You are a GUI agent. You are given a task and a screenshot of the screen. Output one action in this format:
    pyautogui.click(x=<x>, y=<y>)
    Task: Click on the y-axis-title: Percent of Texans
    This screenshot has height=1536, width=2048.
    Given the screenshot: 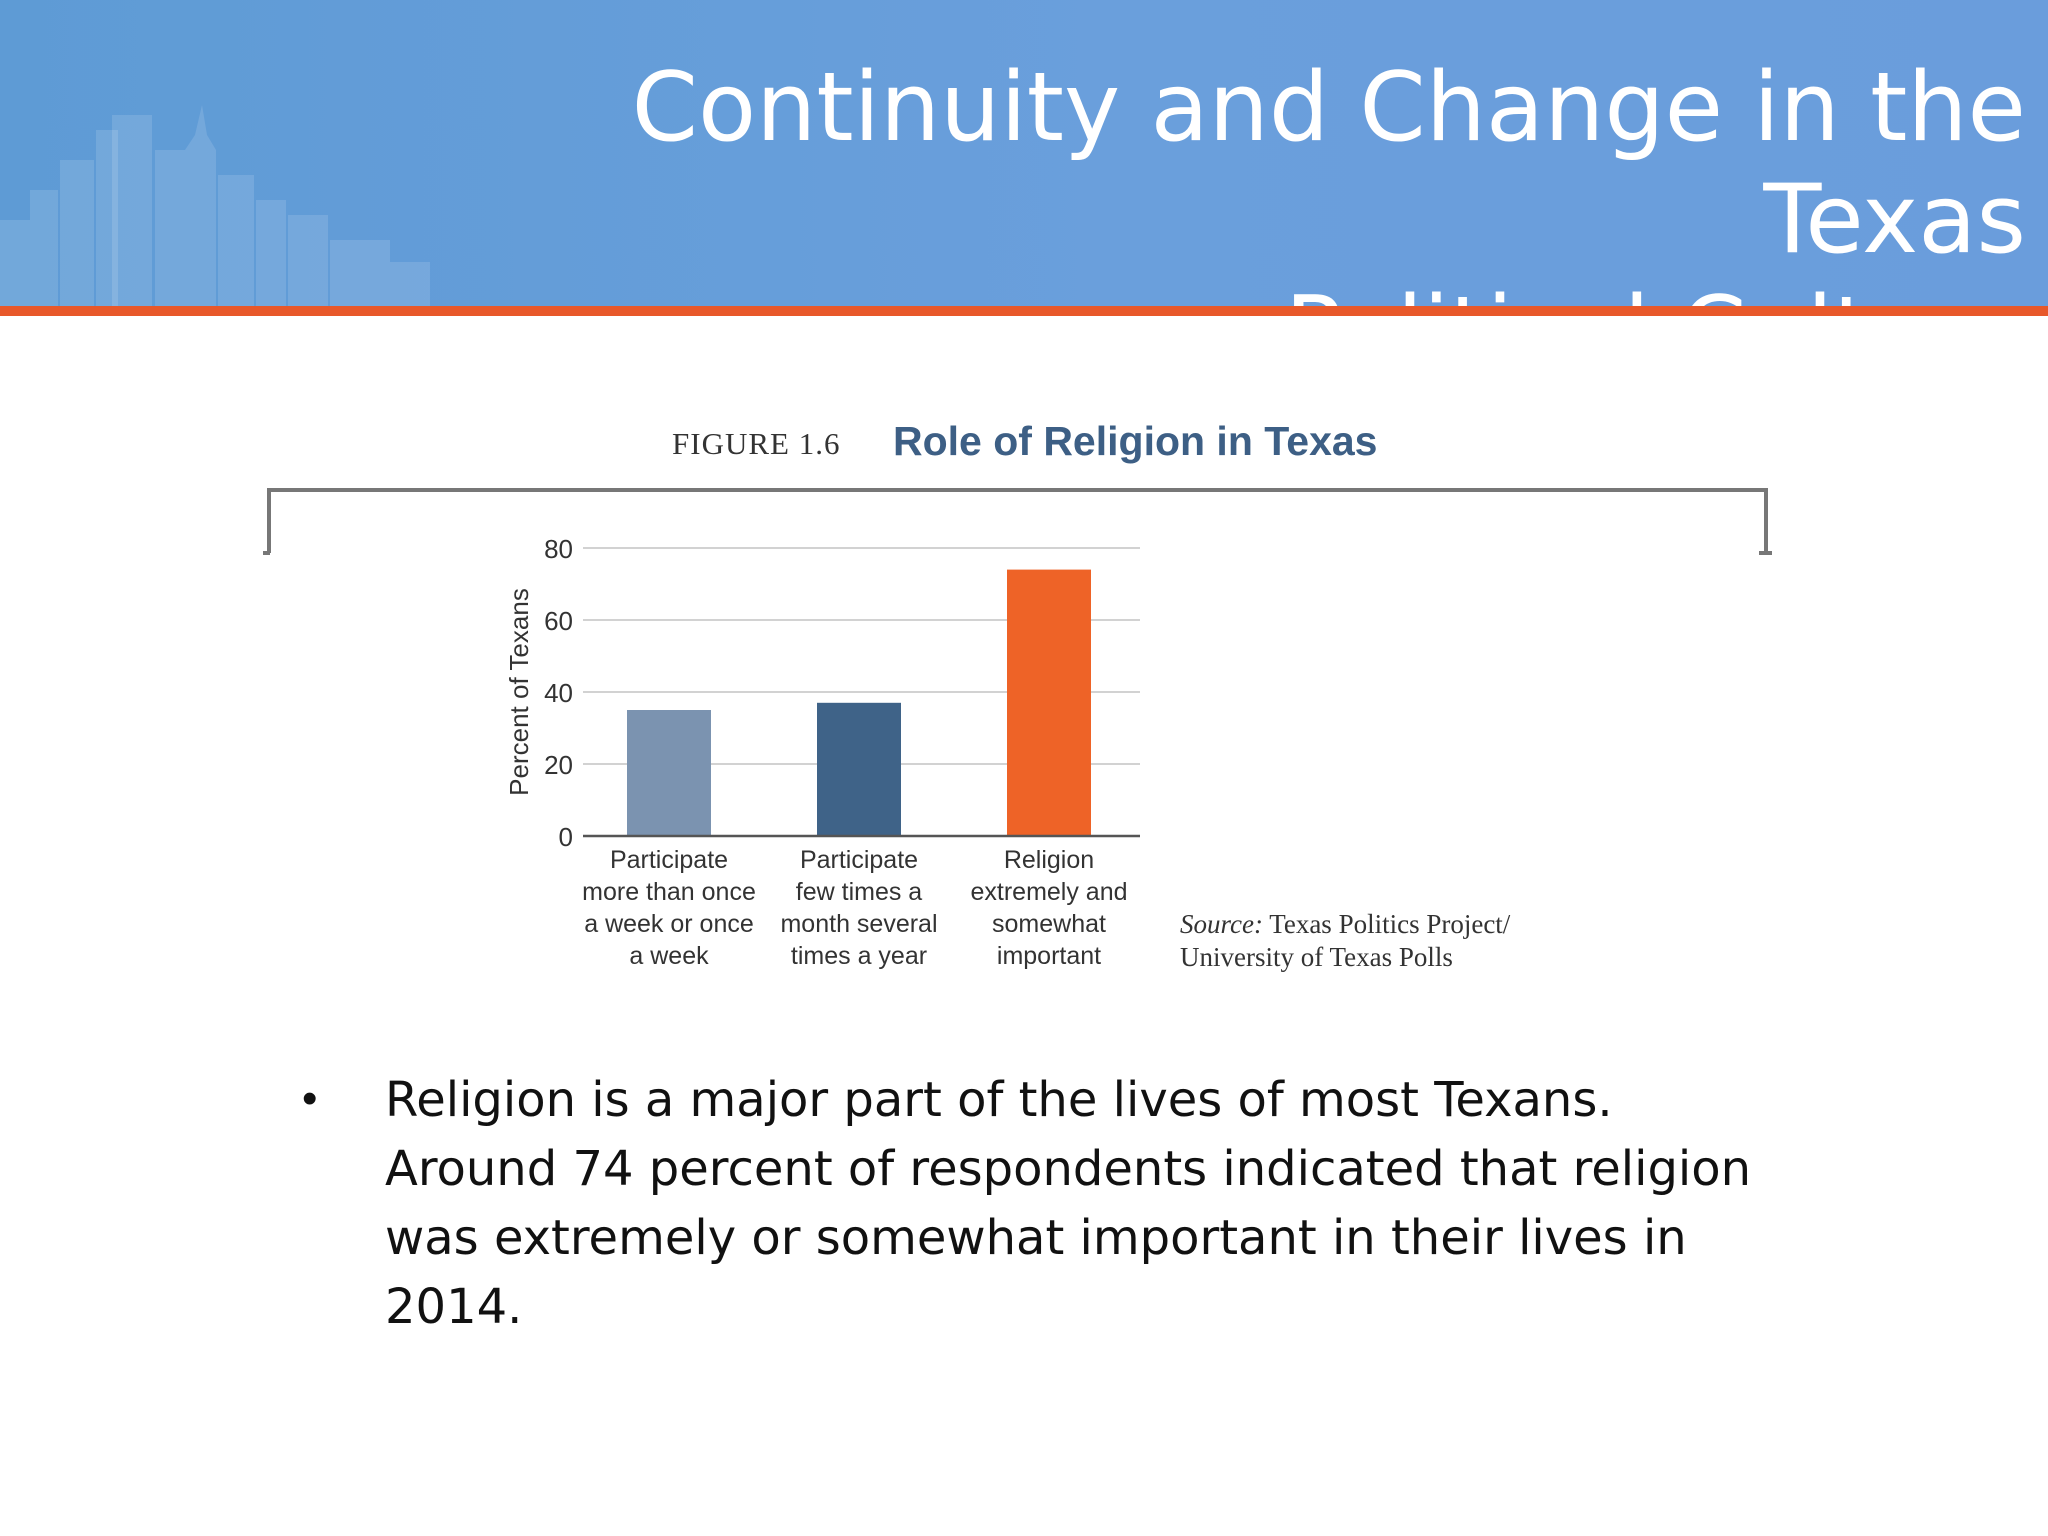 What is the action you would take?
    pyautogui.click(x=519, y=692)
    